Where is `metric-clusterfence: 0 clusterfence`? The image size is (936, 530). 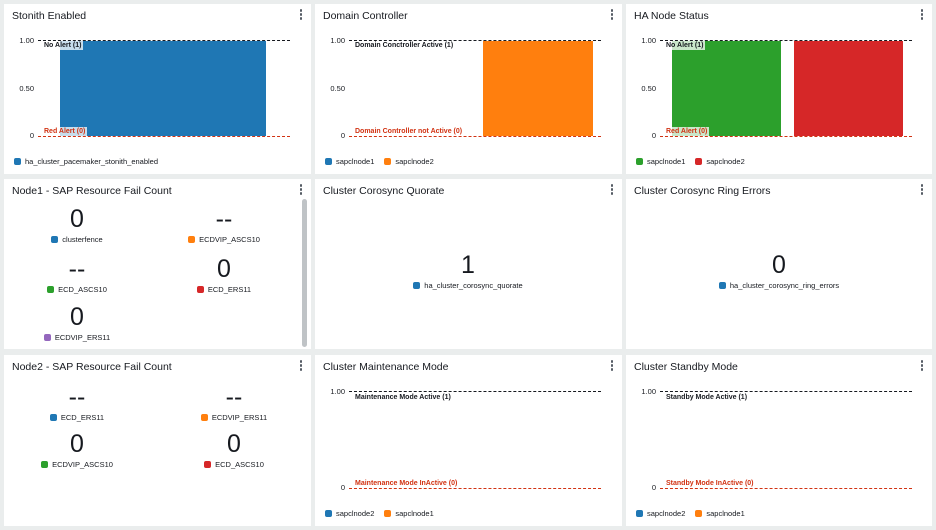
metric-clusterfence: 0 clusterfence is located at coordinates (77, 224).